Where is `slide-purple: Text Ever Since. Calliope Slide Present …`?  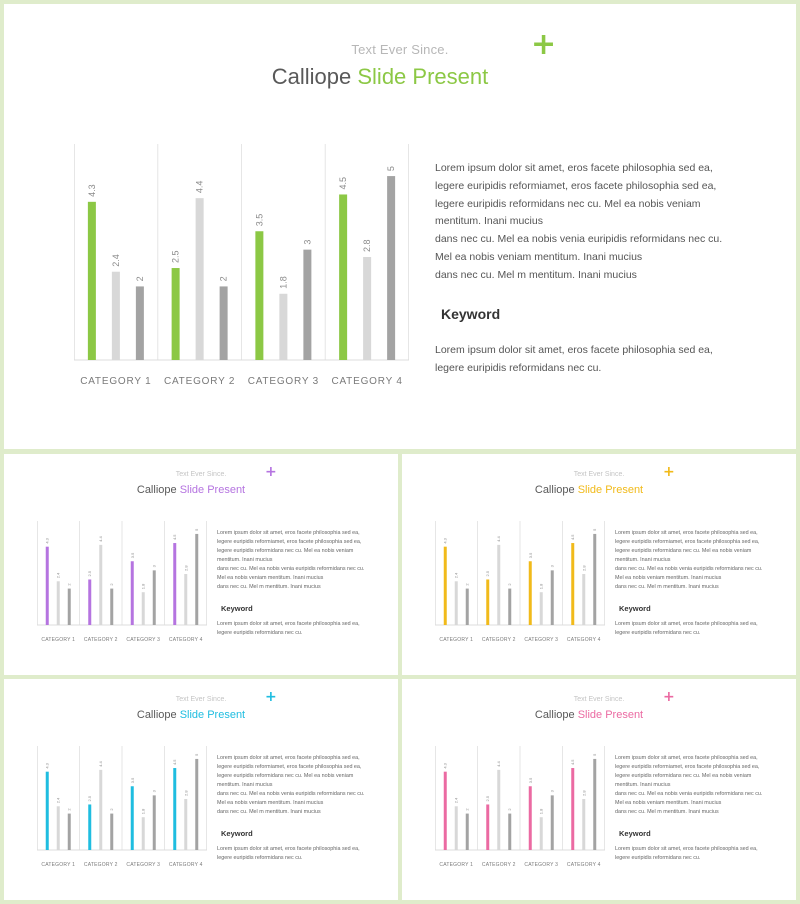 slide-purple: Text Ever Since. Calliope Slide Present … is located at coordinates (201, 564).